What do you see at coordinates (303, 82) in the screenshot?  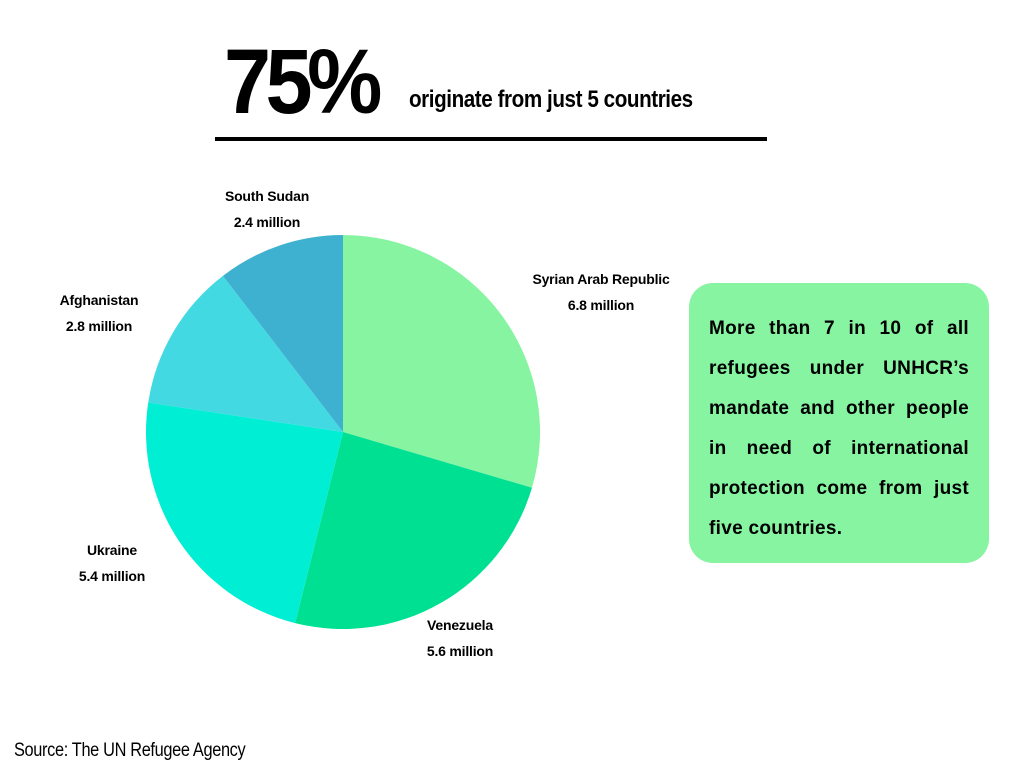 I see `headline-percent: 75%` at bounding box center [303, 82].